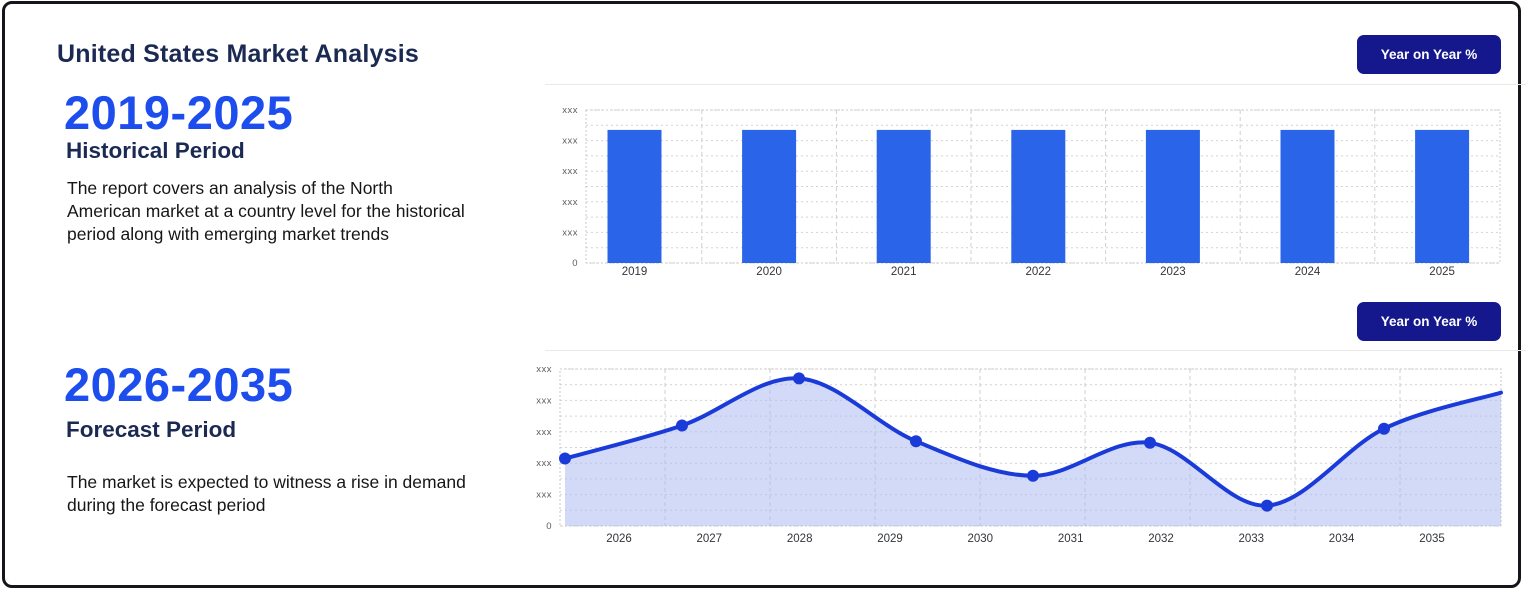 This screenshot has width=1529, height=595. I want to click on x-axis-label-2030: 2030, so click(981, 539).